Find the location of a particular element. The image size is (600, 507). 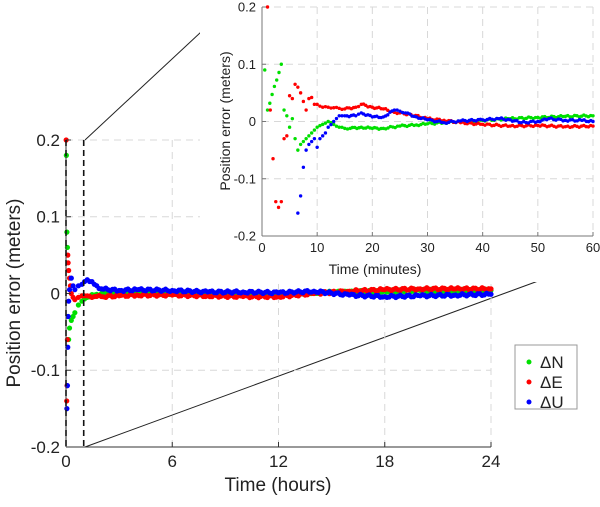

legend-label-delta-n: ΔN is located at coordinates (552, 362).